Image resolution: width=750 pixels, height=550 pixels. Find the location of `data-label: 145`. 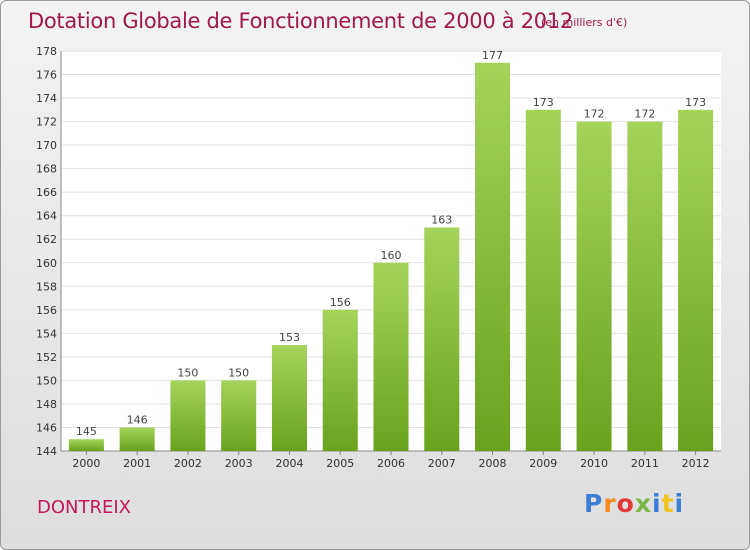

data-label: 145 is located at coordinates (86, 431).